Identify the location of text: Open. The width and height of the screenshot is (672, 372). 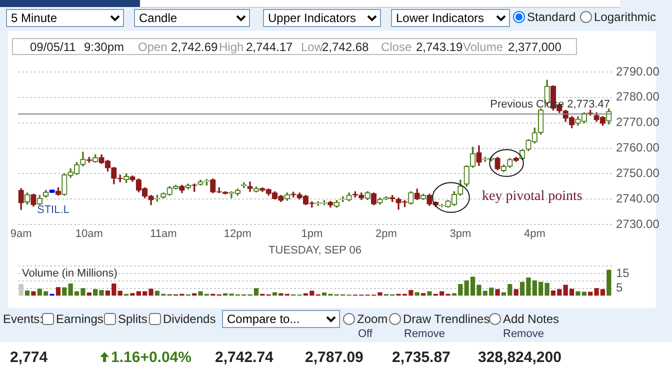
(153, 47).